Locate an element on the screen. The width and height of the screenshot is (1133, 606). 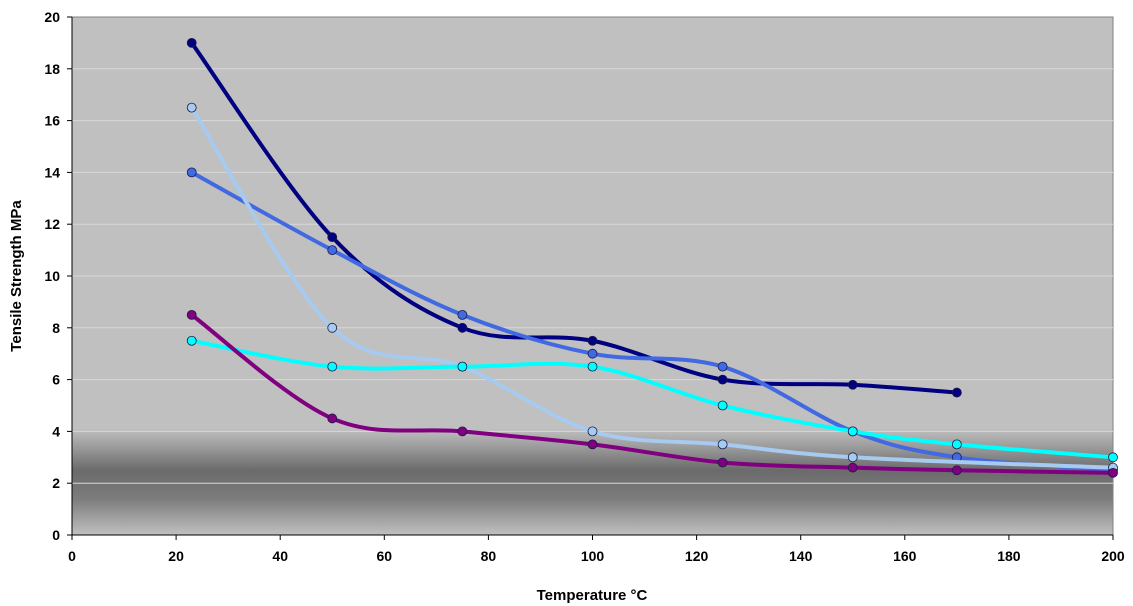
y-tick-label: 14 is located at coordinates (52, 172).